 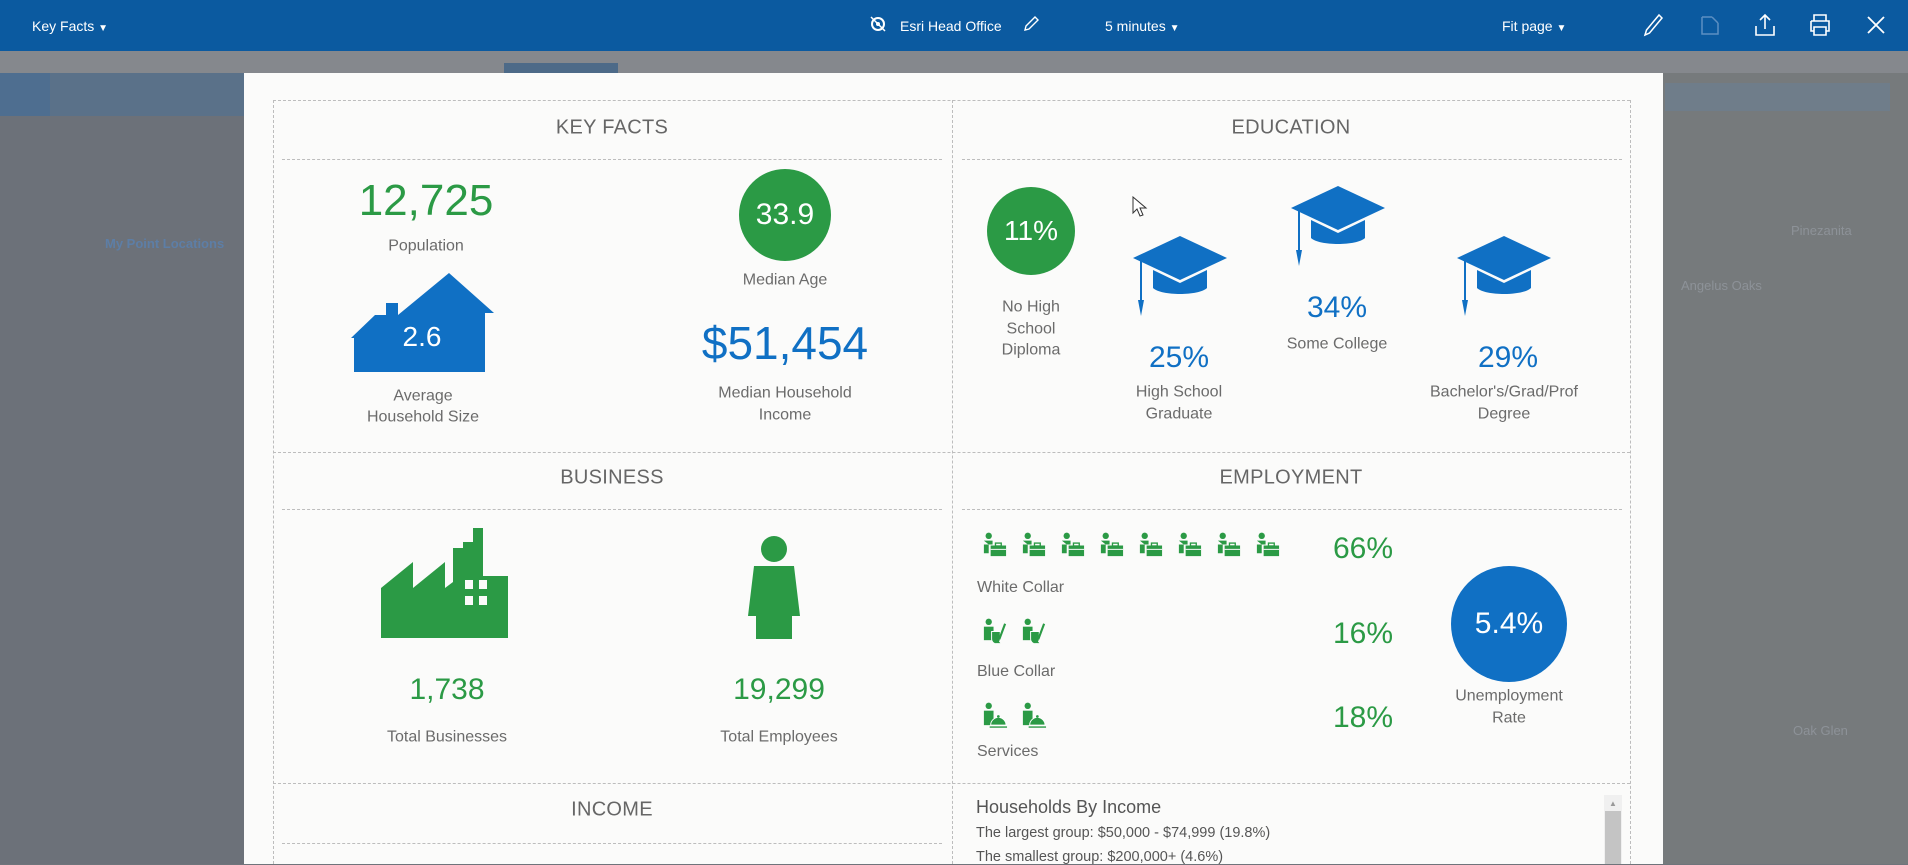 I want to click on unemployment-circle: 5.4%, so click(x=1509, y=624).